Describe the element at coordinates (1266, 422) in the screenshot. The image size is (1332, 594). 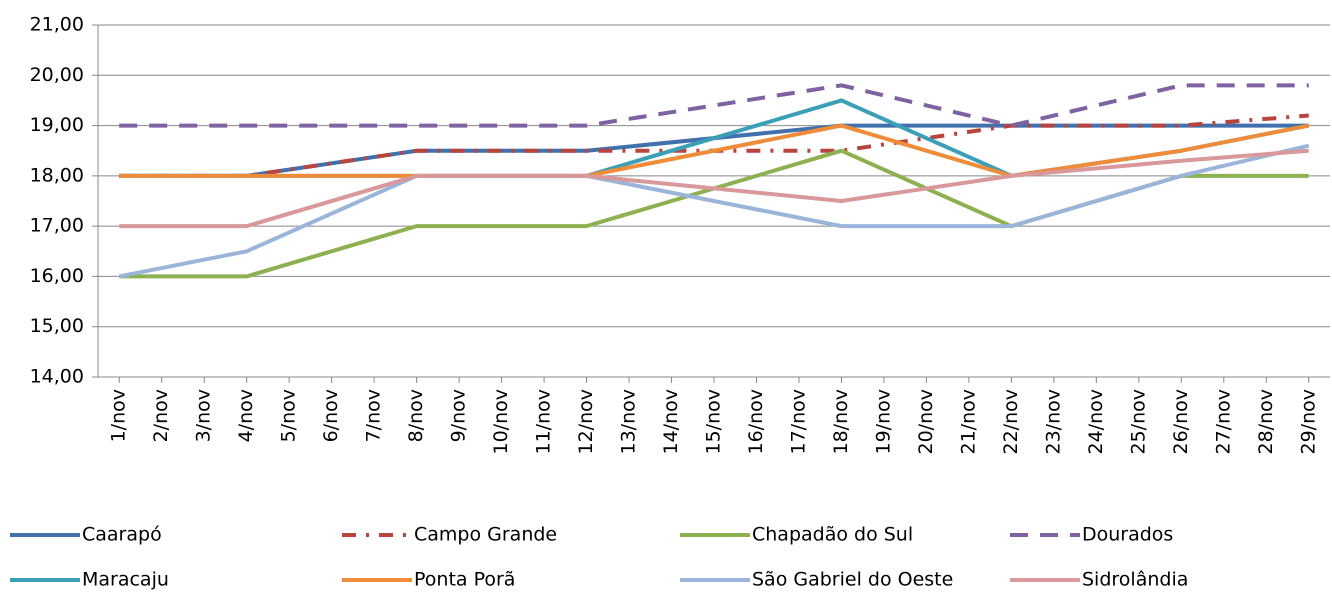
I see `x-tick-label: 28/nov` at that location.